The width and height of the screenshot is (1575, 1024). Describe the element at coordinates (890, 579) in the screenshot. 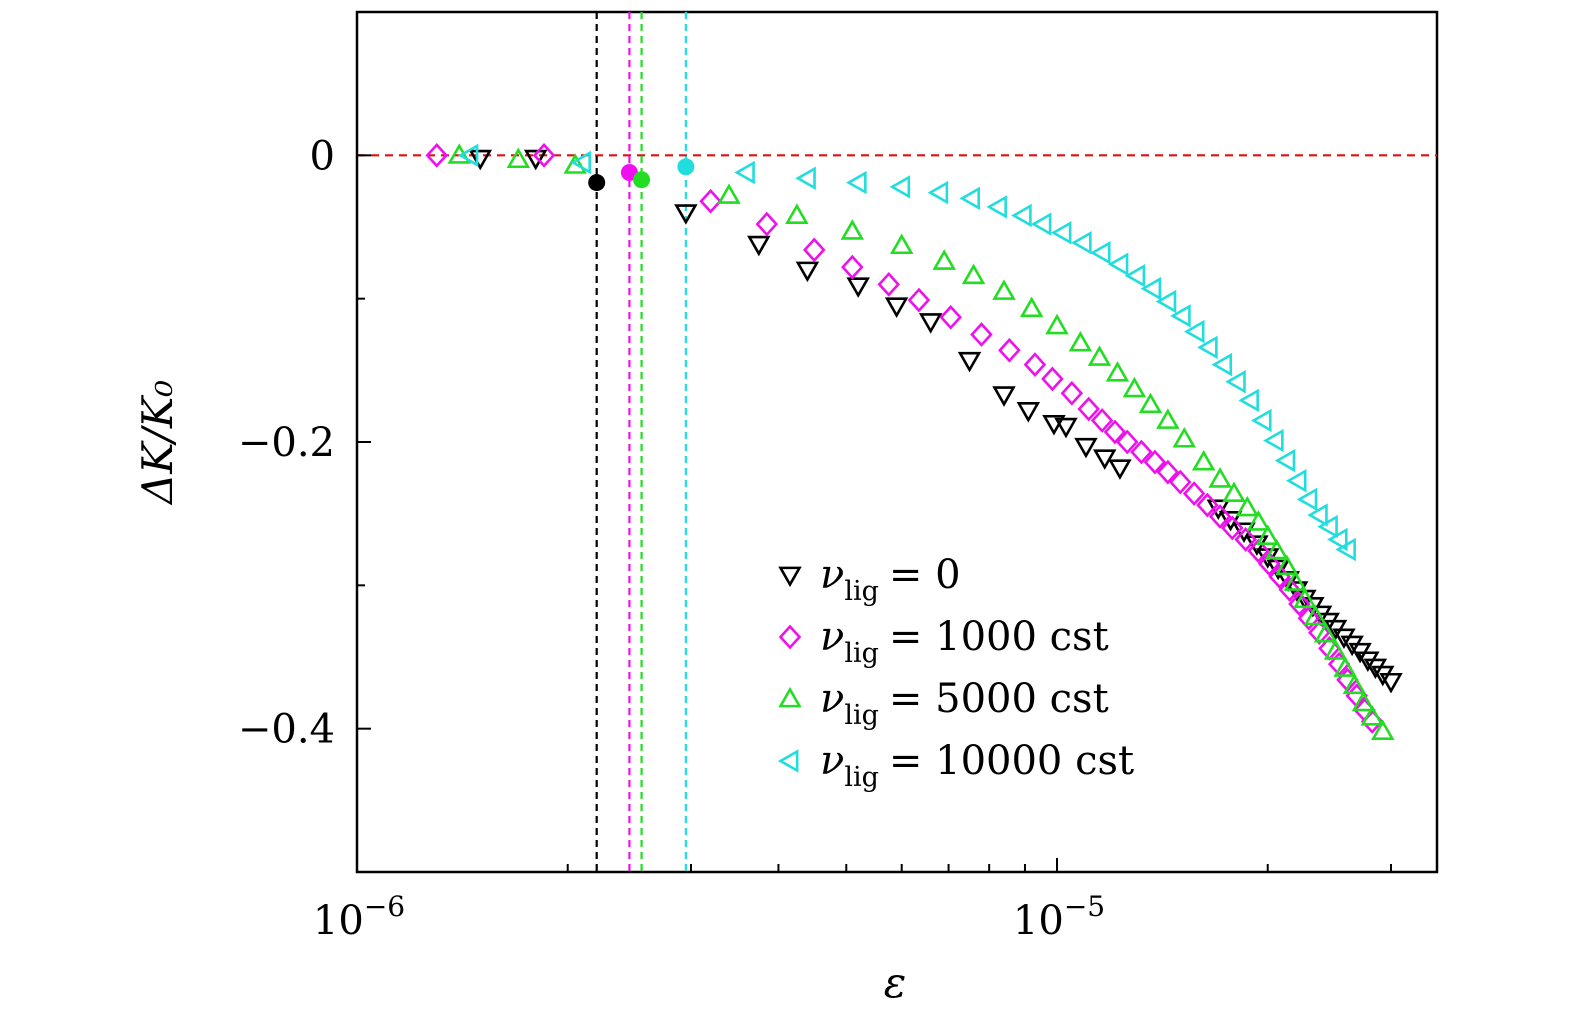

I see `legend-label-0: νlig = 0` at that location.